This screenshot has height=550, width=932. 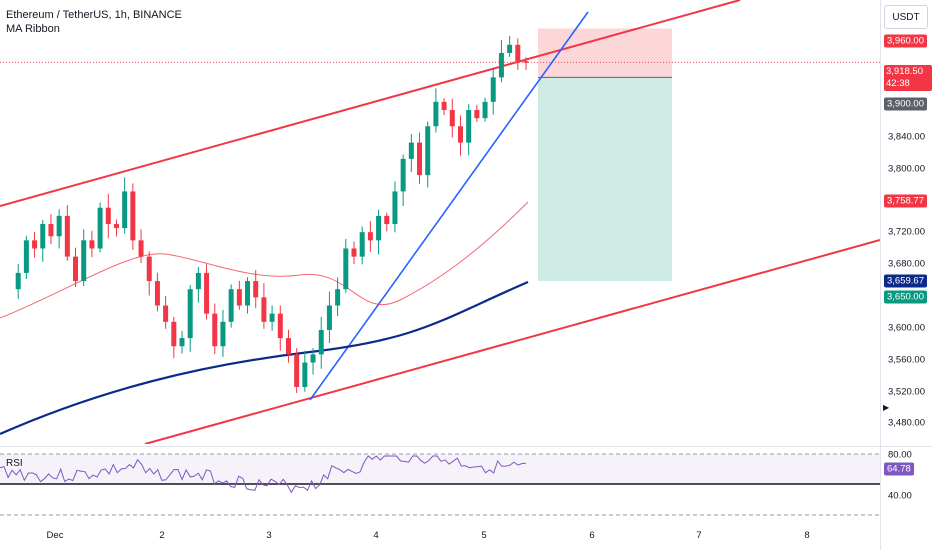 I want to click on rsi-band-fill, so click(x=440, y=469).